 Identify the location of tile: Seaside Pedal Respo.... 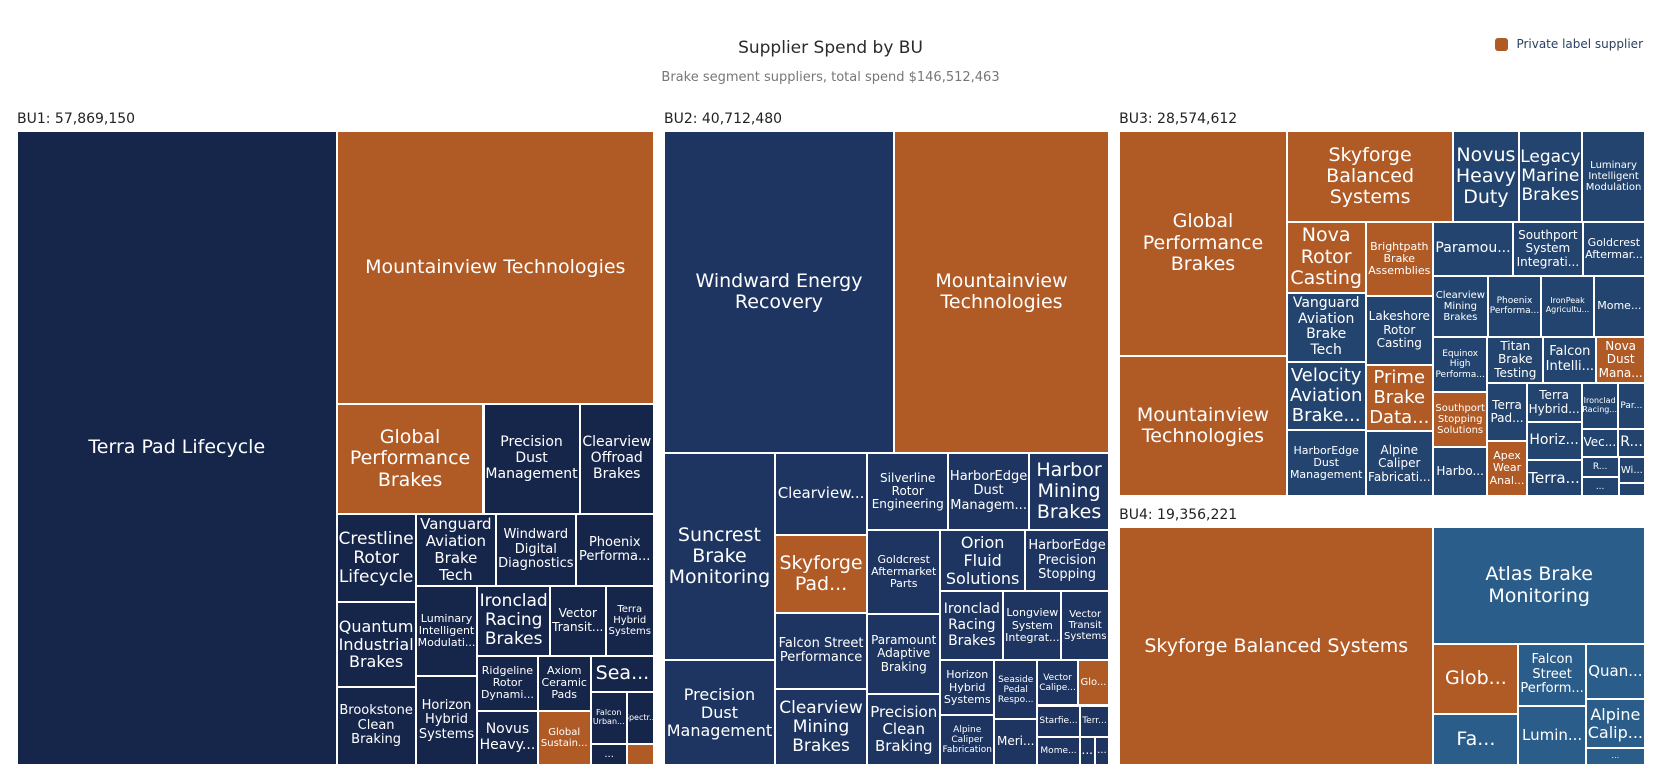
(1016, 690).